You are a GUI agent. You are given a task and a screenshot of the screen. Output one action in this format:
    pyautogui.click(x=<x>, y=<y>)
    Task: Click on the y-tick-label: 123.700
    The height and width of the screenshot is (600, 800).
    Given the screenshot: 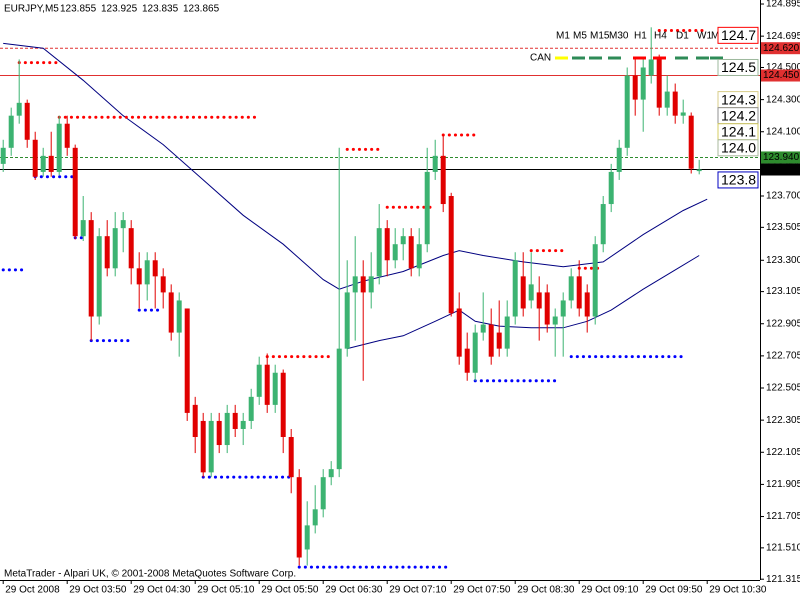 What is the action you would take?
    pyautogui.click(x=783, y=196)
    